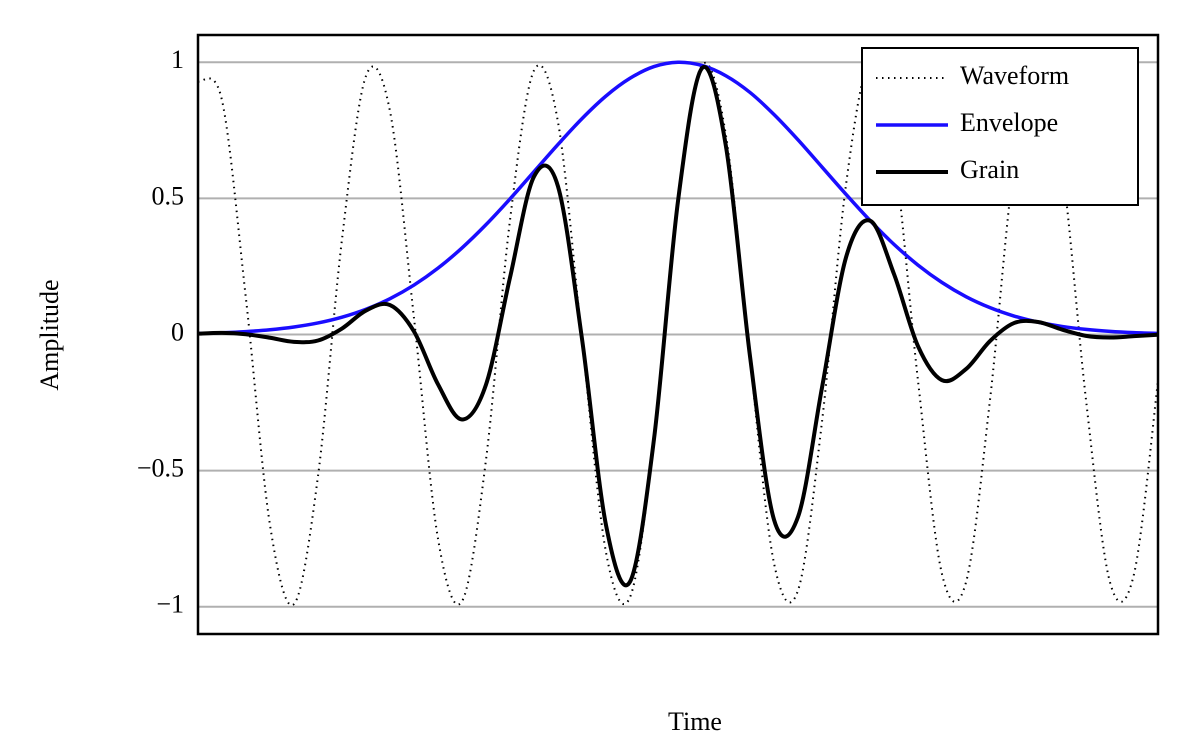 The width and height of the screenshot is (1196, 756). I want to click on x-axis-label: Time, so click(695, 721).